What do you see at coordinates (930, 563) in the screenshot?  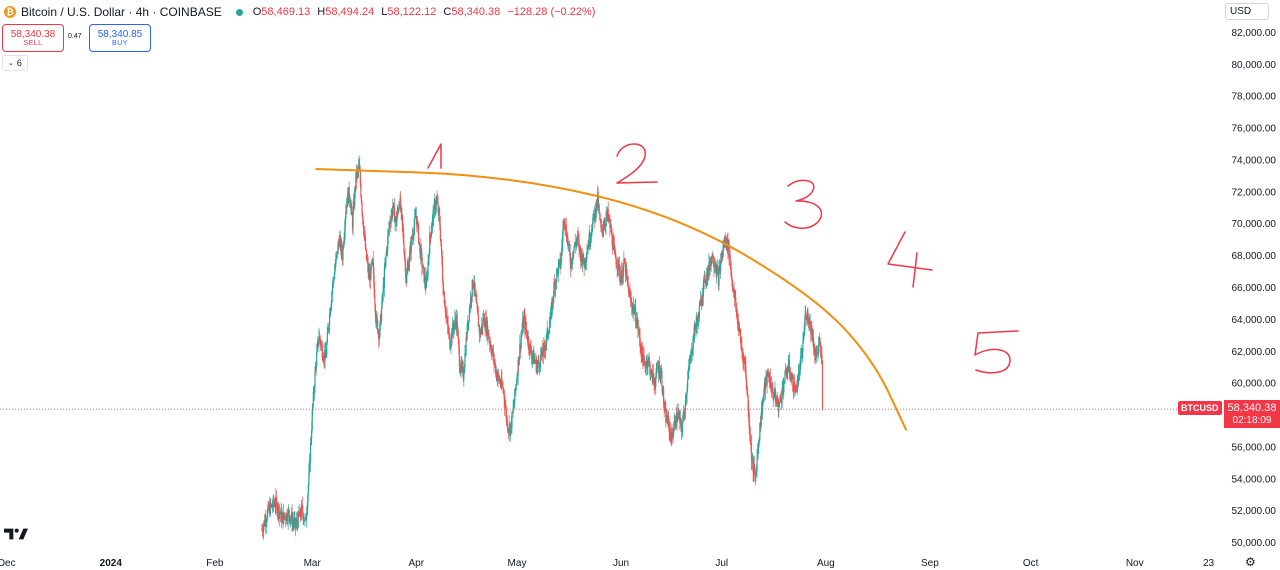 I see `time-tick-label: Sep` at bounding box center [930, 563].